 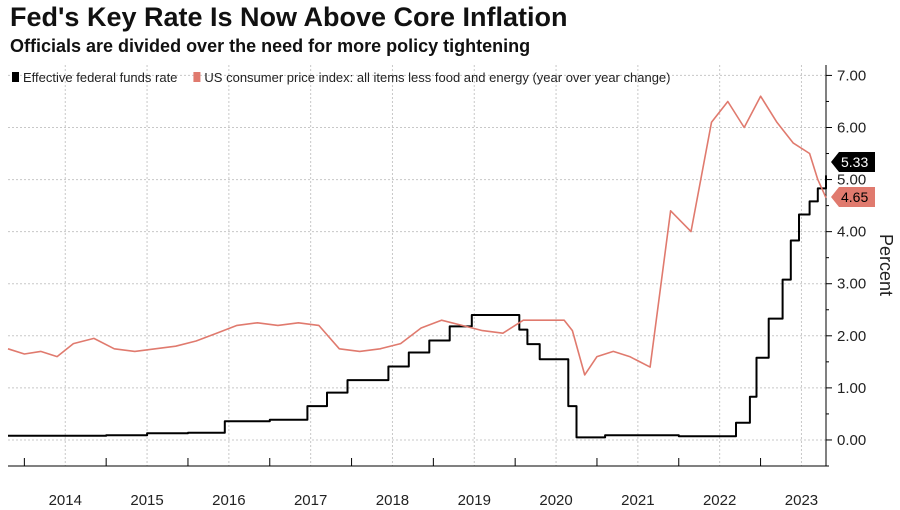 What do you see at coordinates (100, 77) in the screenshot?
I see `legend-label: Effective federal funds rate` at bounding box center [100, 77].